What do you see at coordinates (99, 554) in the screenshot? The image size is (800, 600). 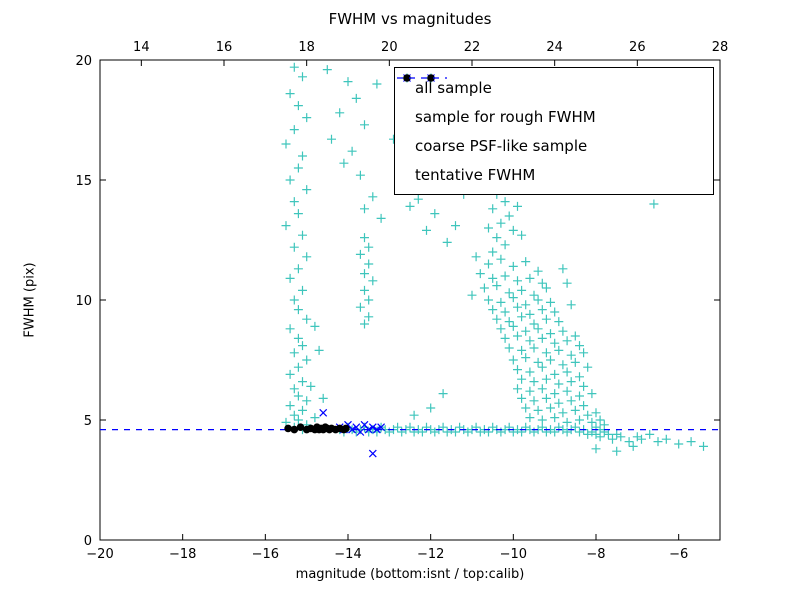 I see `x-bottom-tick-label: −20` at bounding box center [99, 554].